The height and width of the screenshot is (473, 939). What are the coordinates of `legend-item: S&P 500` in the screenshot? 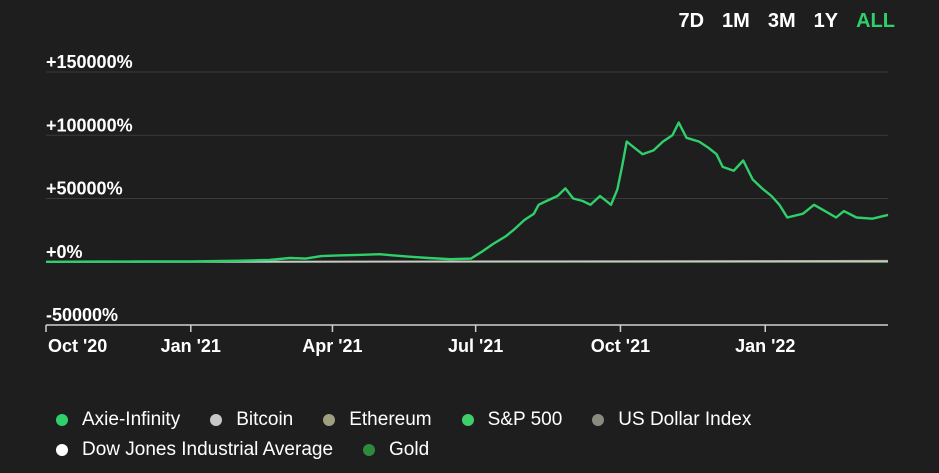 It's located at (512, 420).